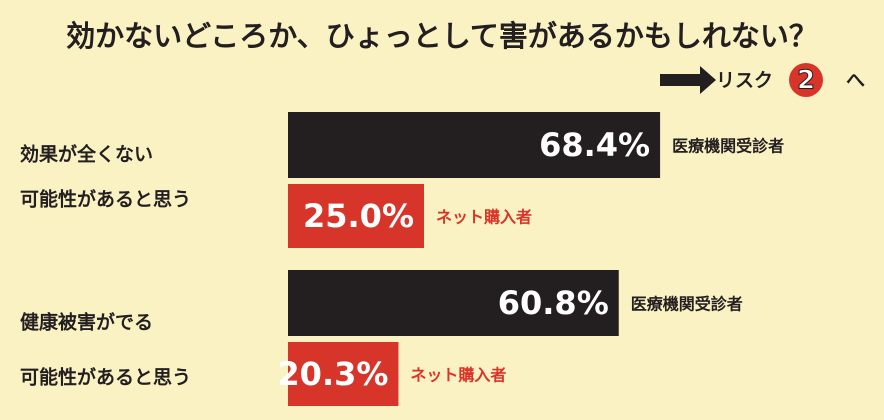 This screenshot has width=884, height=420. I want to click on arrow, so click(688, 80).